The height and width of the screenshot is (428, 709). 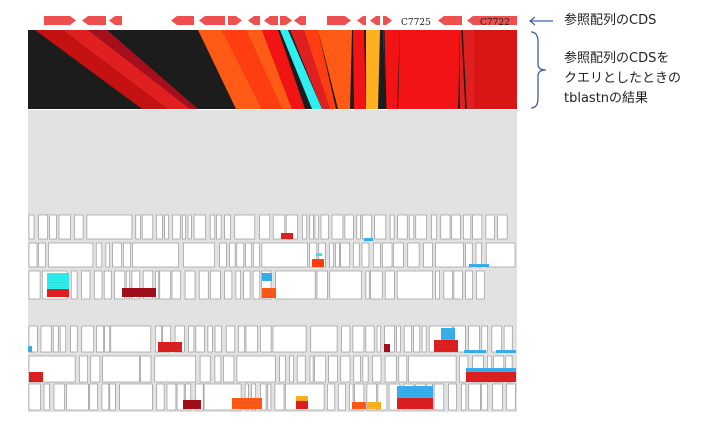 I want to click on annotation-line: クエリとしたときの, so click(x=623, y=78).